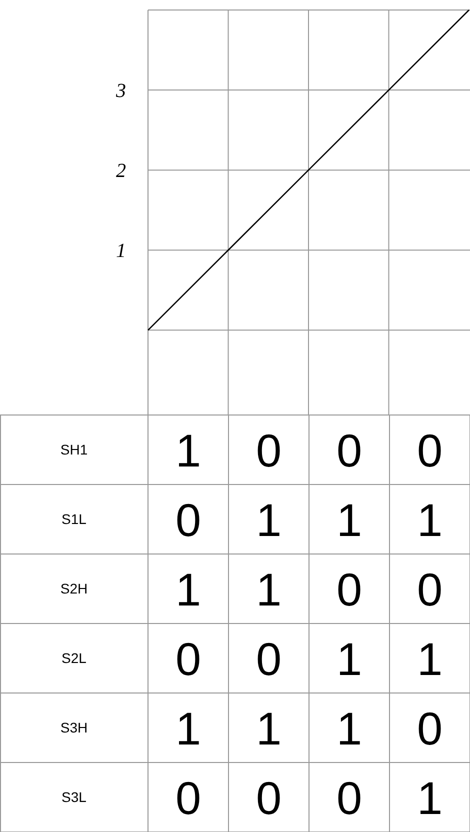 The height and width of the screenshot is (832, 470). I want to click on y-tick-label: 1, so click(121, 251).